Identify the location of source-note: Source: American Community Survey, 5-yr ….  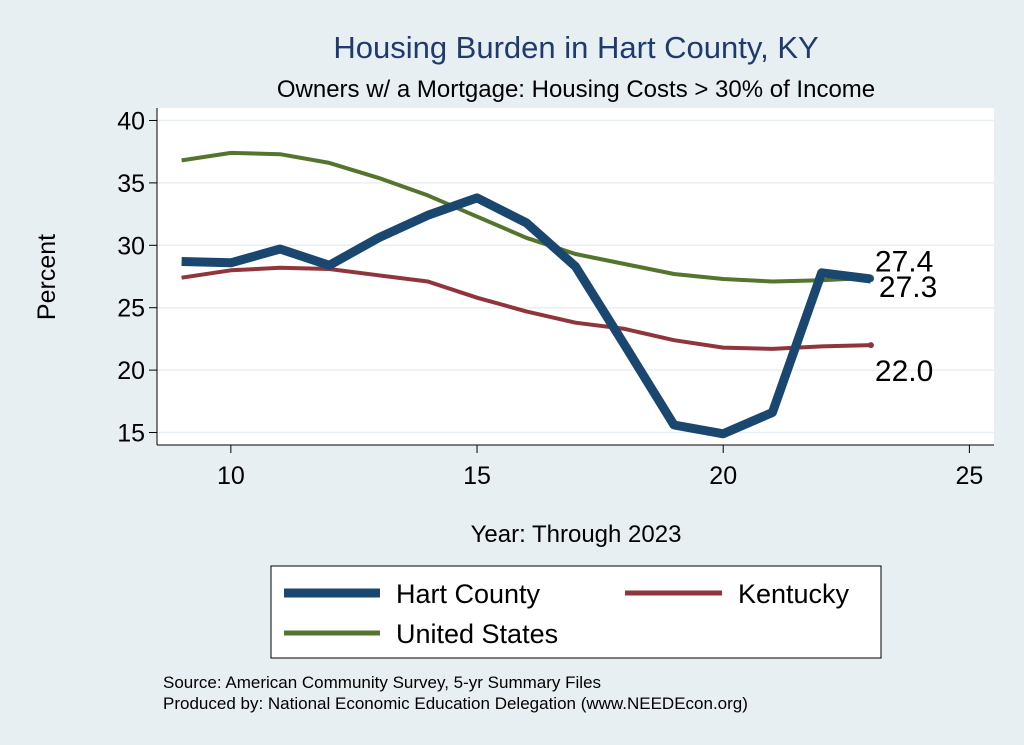
(382, 682).